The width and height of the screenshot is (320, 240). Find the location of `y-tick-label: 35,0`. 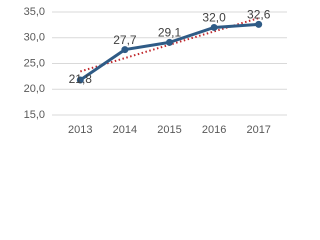

y-tick-label: 35,0 is located at coordinates (34, 12).